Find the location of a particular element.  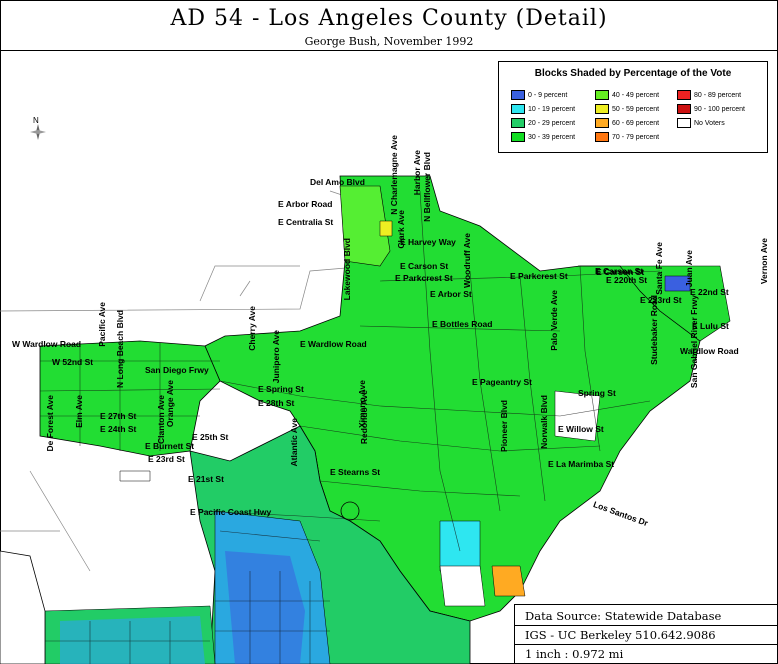

legend-item: 60 - 69 percent is located at coordinates (627, 123).